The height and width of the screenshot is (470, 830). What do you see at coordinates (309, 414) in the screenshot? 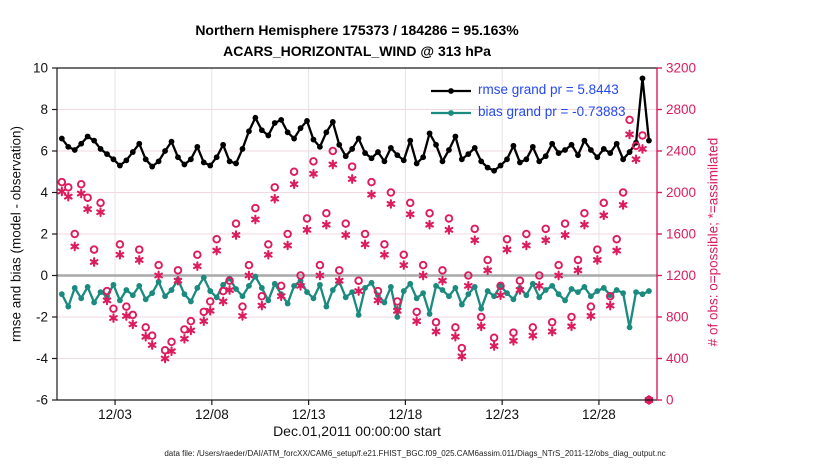
I see `x-tick-label: 12/13` at bounding box center [309, 414].